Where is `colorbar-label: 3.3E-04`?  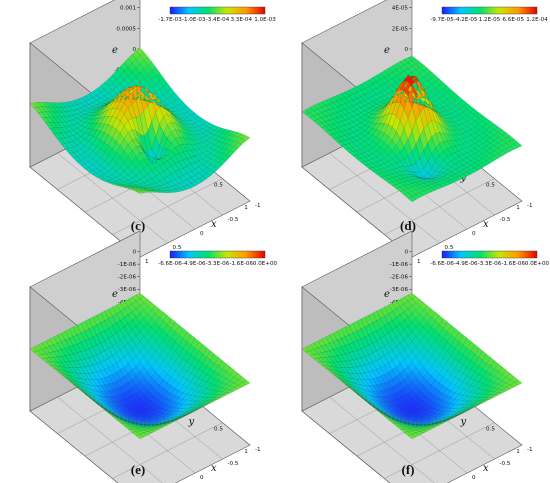 colorbar-label: 3.3E-04 is located at coordinates (241, 20).